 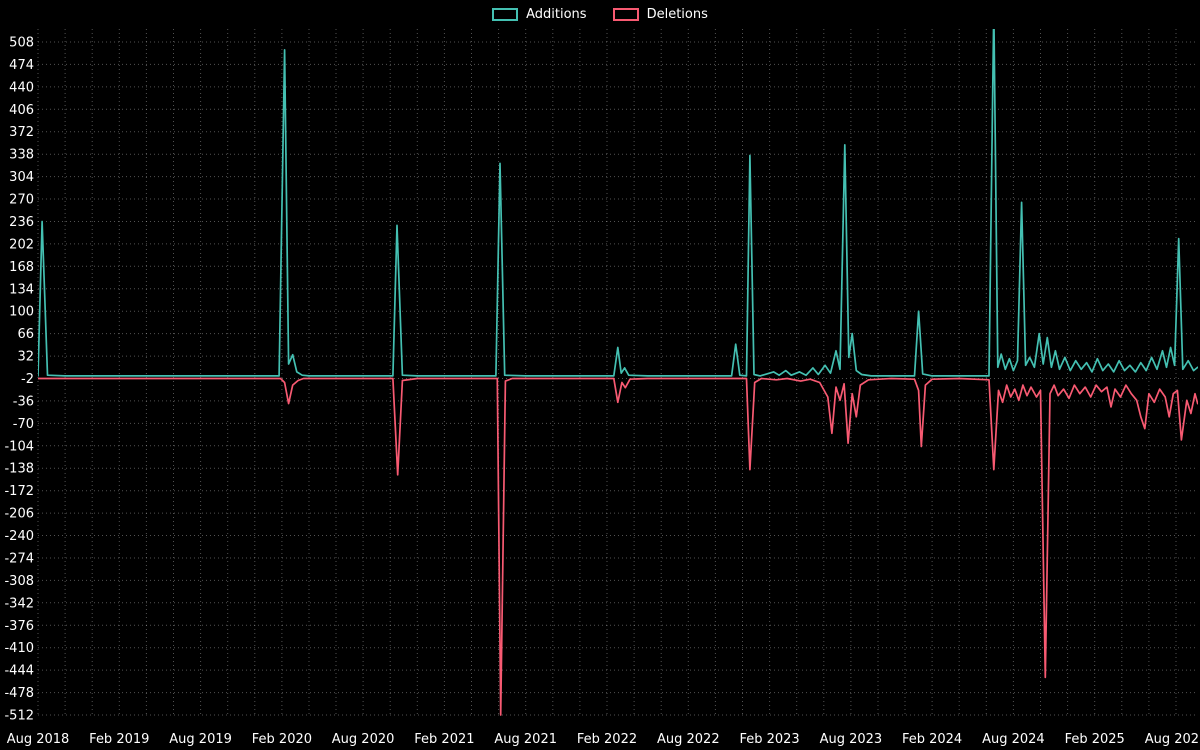 What do you see at coordinates (38, 739) in the screenshot?
I see `x-tick-label: Aug 2018` at bounding box center [38, 739].